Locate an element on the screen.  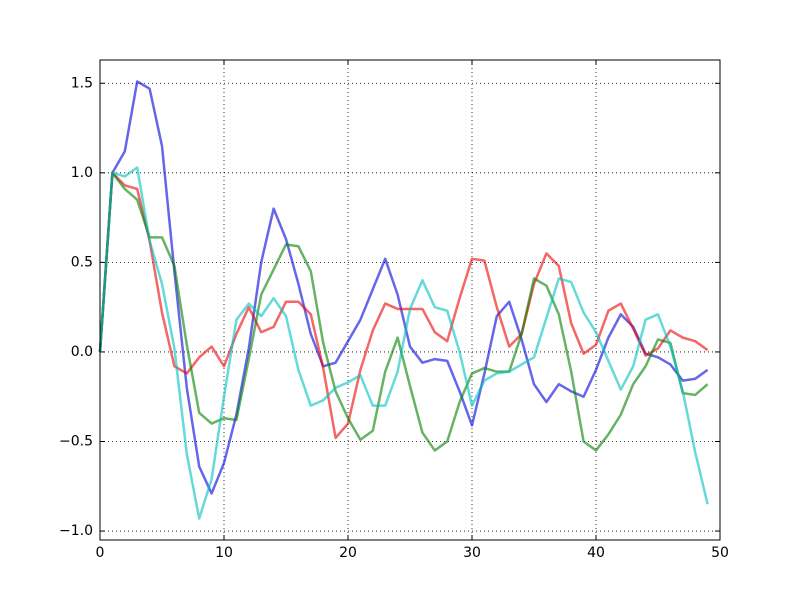
x-tick-label: 20 is located at coordinates (348, 553).